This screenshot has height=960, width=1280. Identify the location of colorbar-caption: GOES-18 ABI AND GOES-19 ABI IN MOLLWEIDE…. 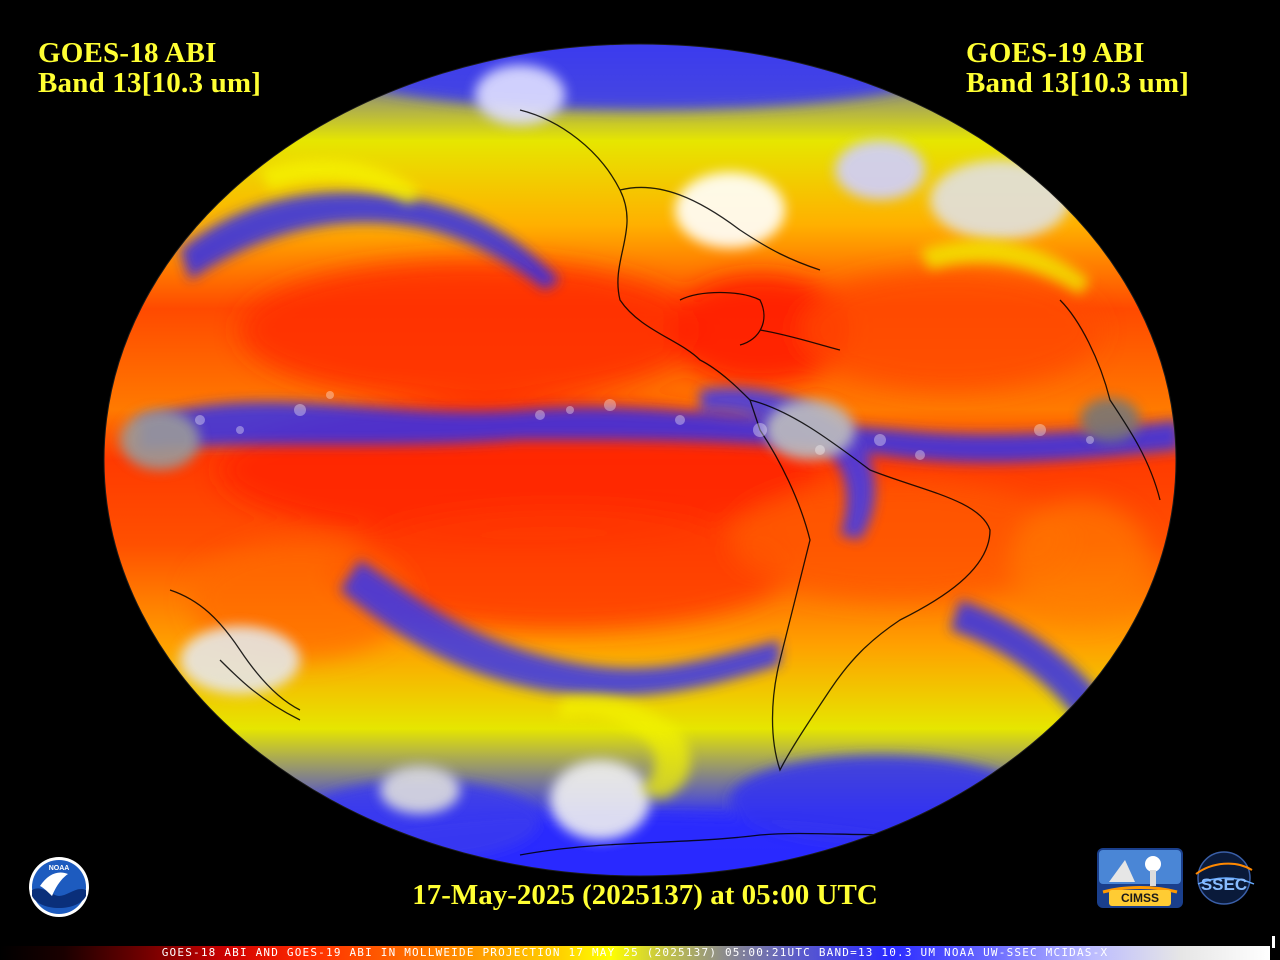
(635, 952).